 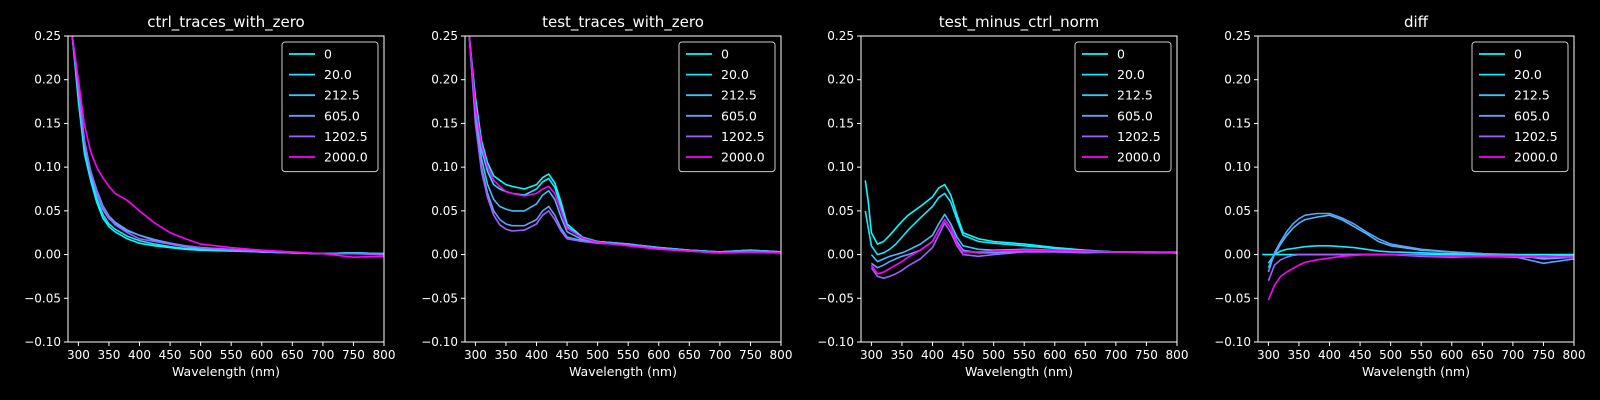 What do you see at coordinates (1420, 242) in the screenshot?
I see `series-line-605.0` at bounding box center [1420, 242].